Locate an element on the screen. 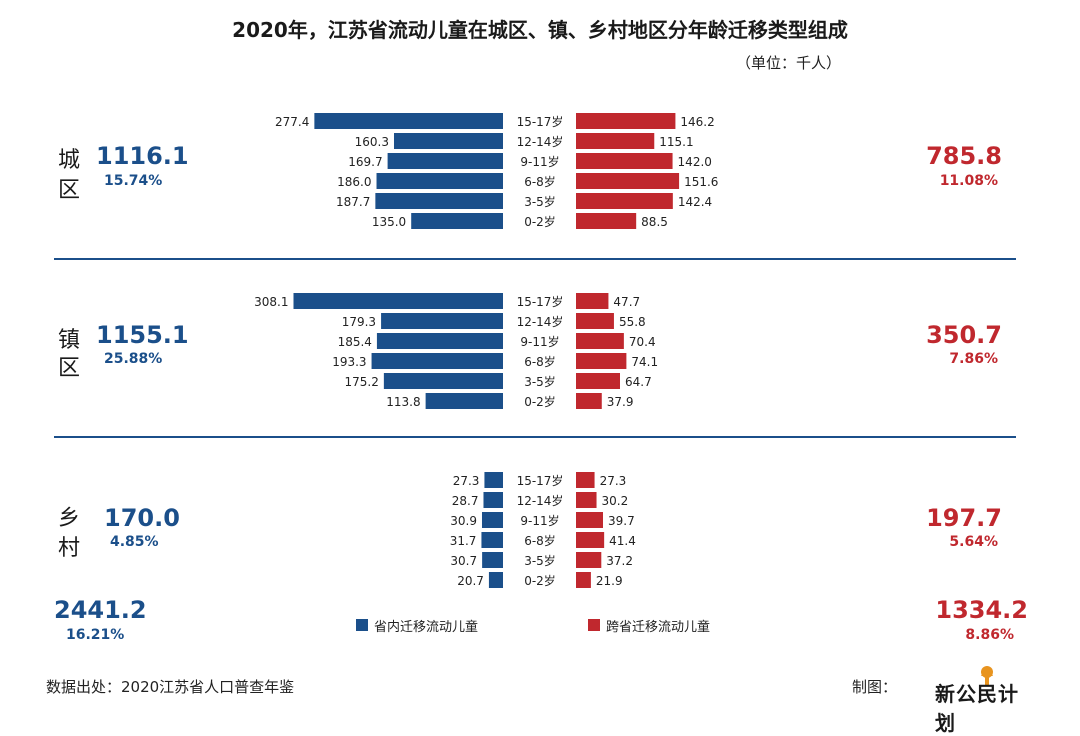 The width and height of the screenshot is (1080, 736). inter-value-label: 47.7 is located at coordinates (626, 302).